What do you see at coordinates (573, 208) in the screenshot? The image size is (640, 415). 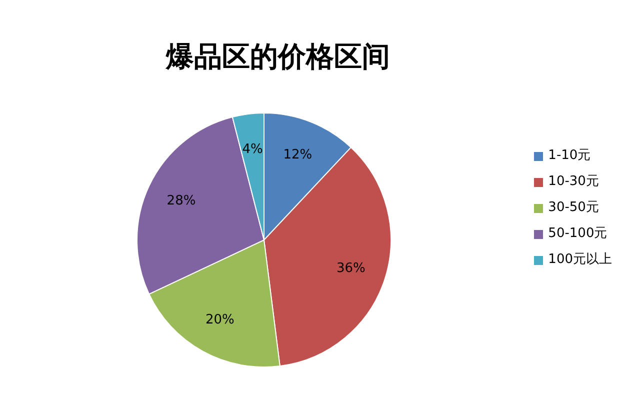 I see `legend-label: 30-50元` at bounding box center [573, 208].